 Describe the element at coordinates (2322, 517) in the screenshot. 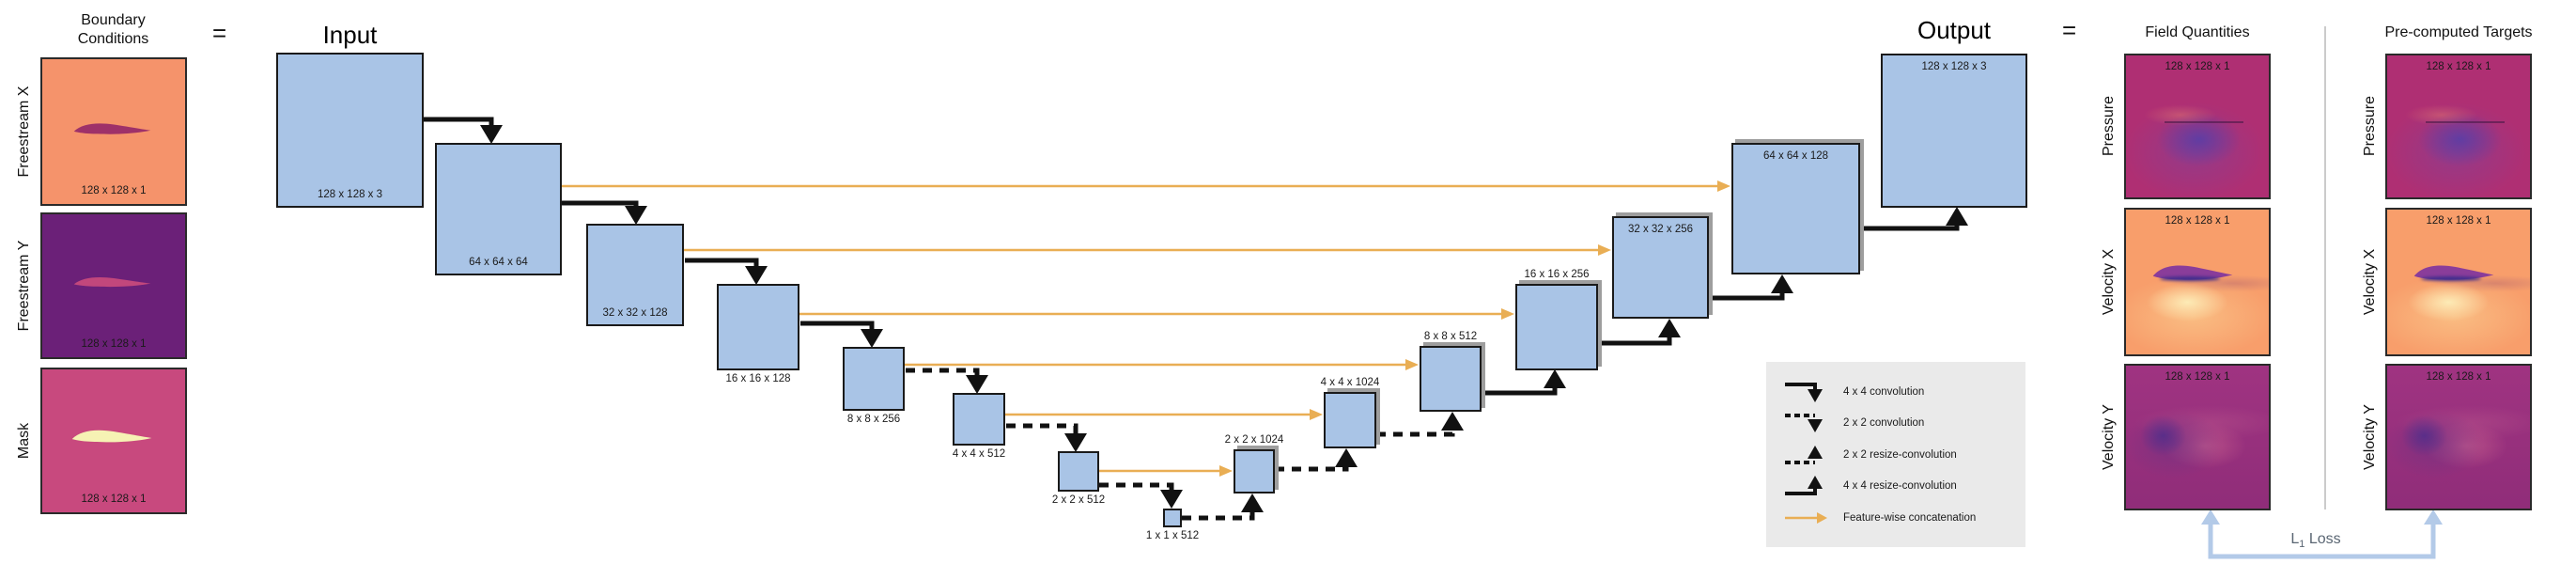

I see `loss-bracket-arrowheads` at that location.